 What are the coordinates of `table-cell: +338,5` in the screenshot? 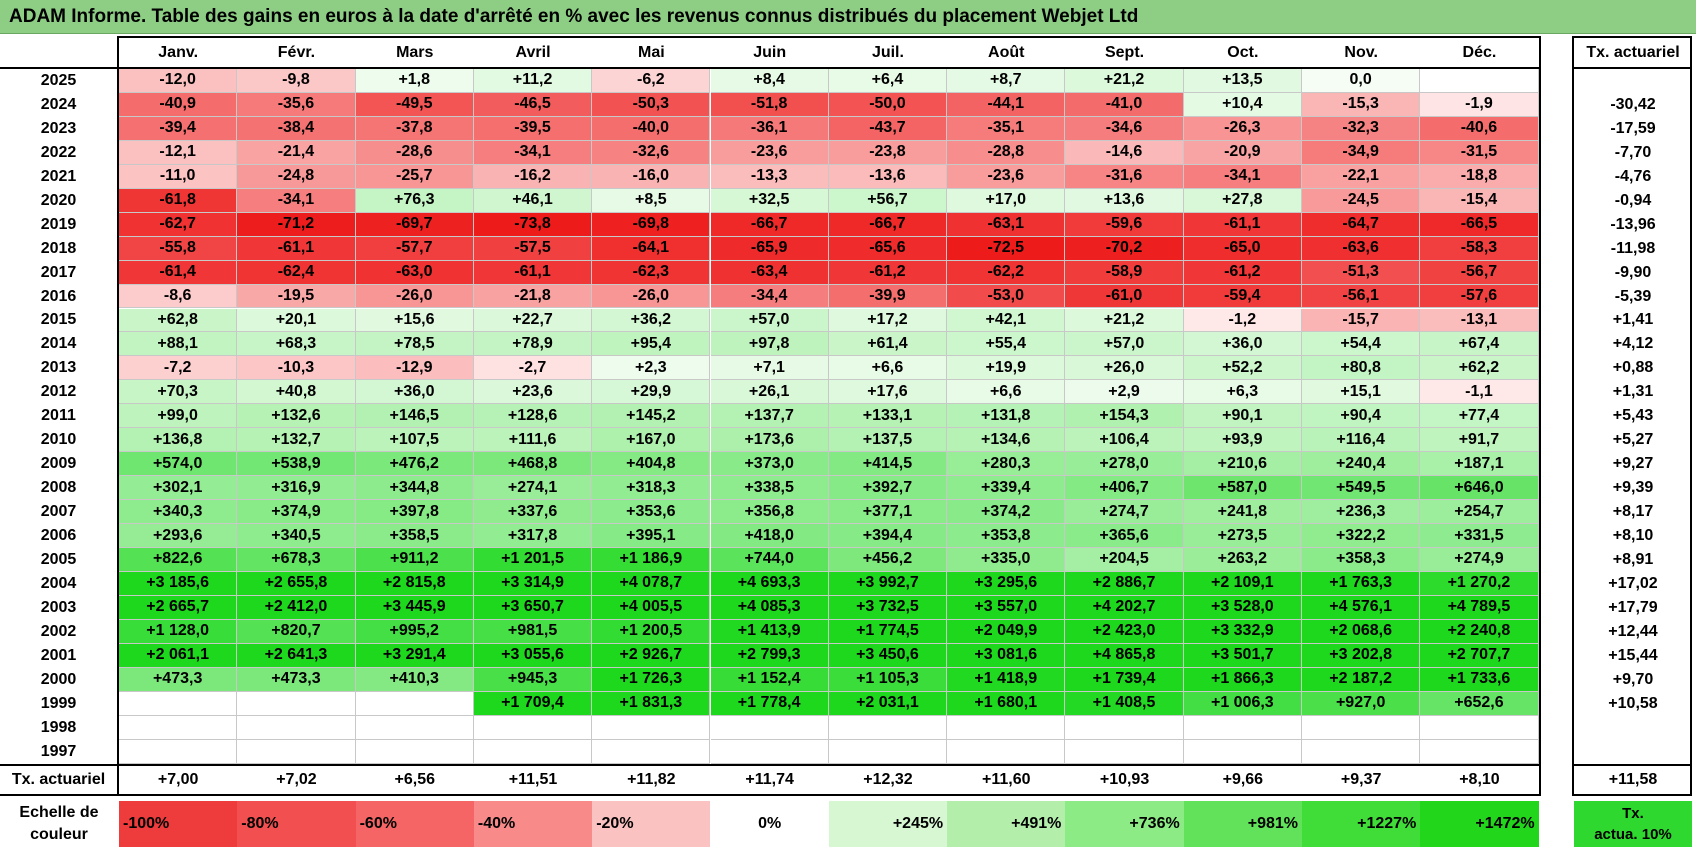 It's located at (769, 488).